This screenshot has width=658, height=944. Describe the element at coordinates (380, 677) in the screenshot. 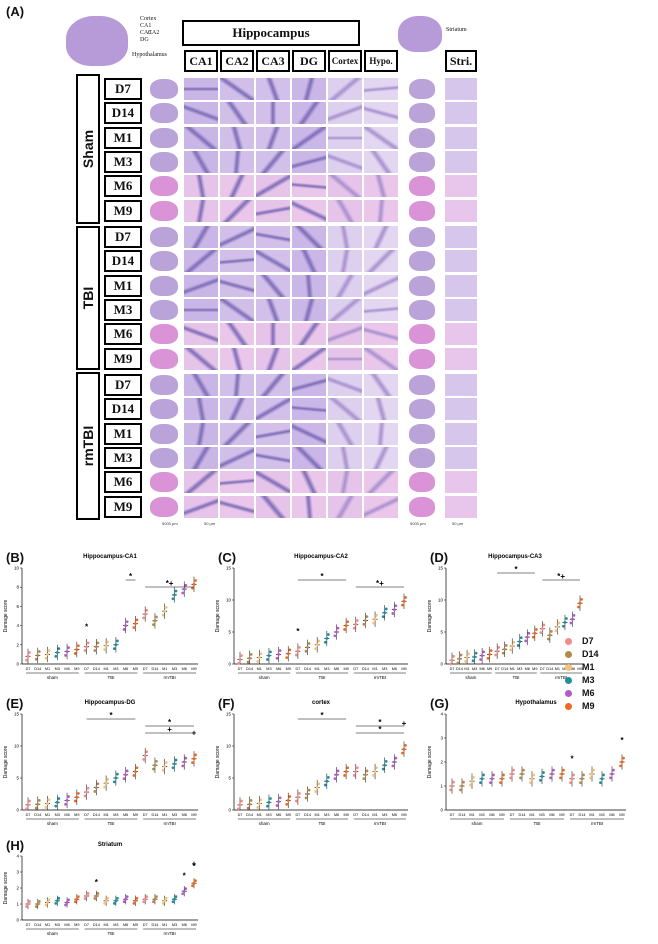

I see `group-label: rmTBI` at that location.